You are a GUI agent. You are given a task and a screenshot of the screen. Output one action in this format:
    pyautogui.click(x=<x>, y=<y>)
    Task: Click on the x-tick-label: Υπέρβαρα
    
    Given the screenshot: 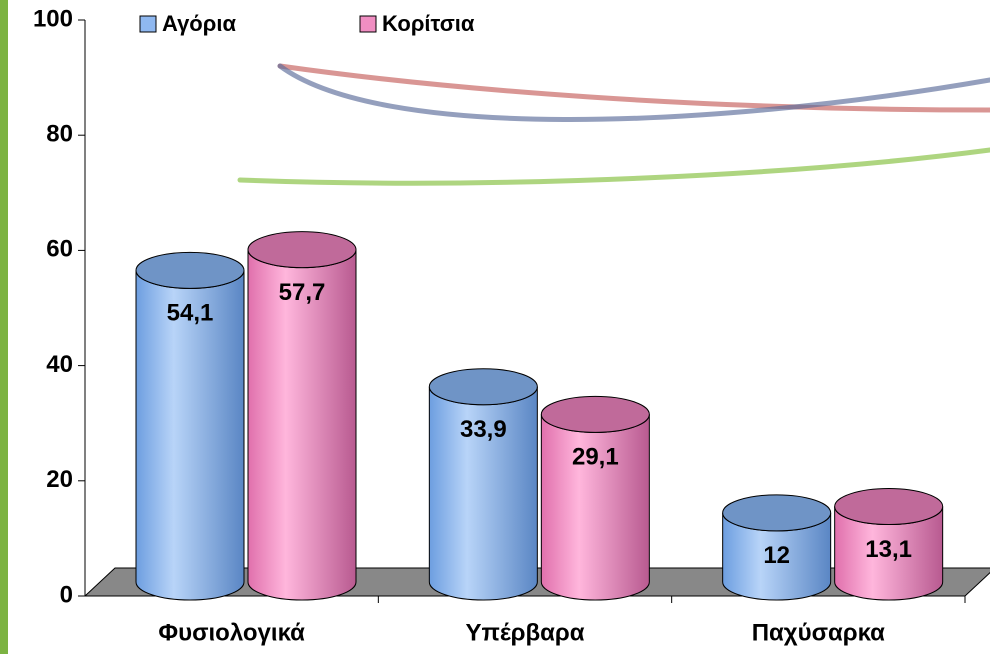 What is the action you would take?
    pyautogui.click(x=524, y=632)
    